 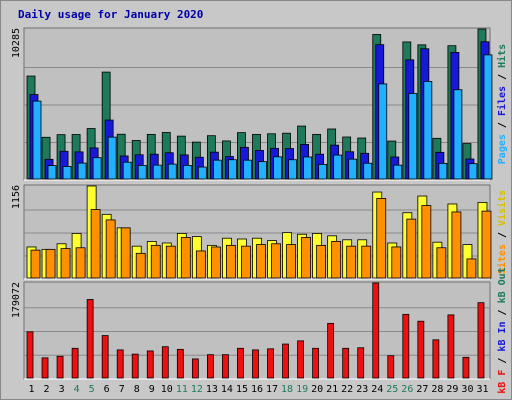 What do you see at coordinates (16, 197) in the screenshot?
I see `y-max-label: 1156` at bounding box center [16, 197].